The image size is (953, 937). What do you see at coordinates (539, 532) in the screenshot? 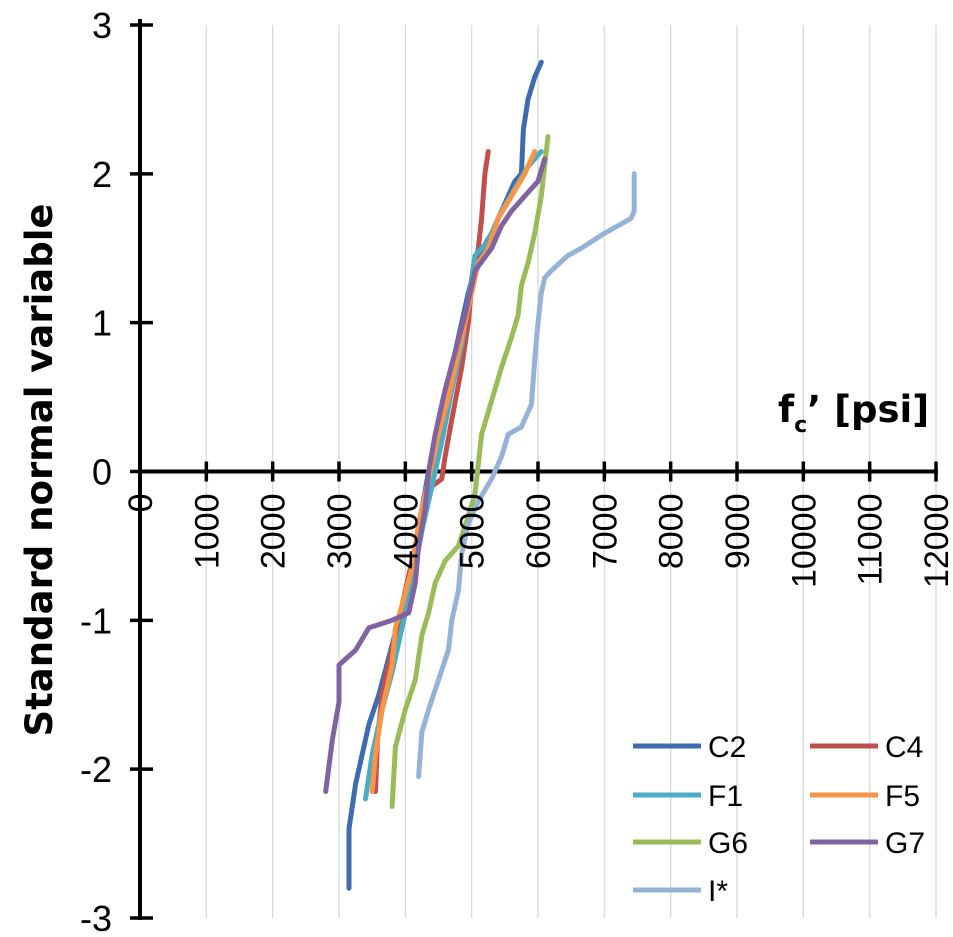
I see `x-tick-label: 6000` at bounding box center [539, 532].